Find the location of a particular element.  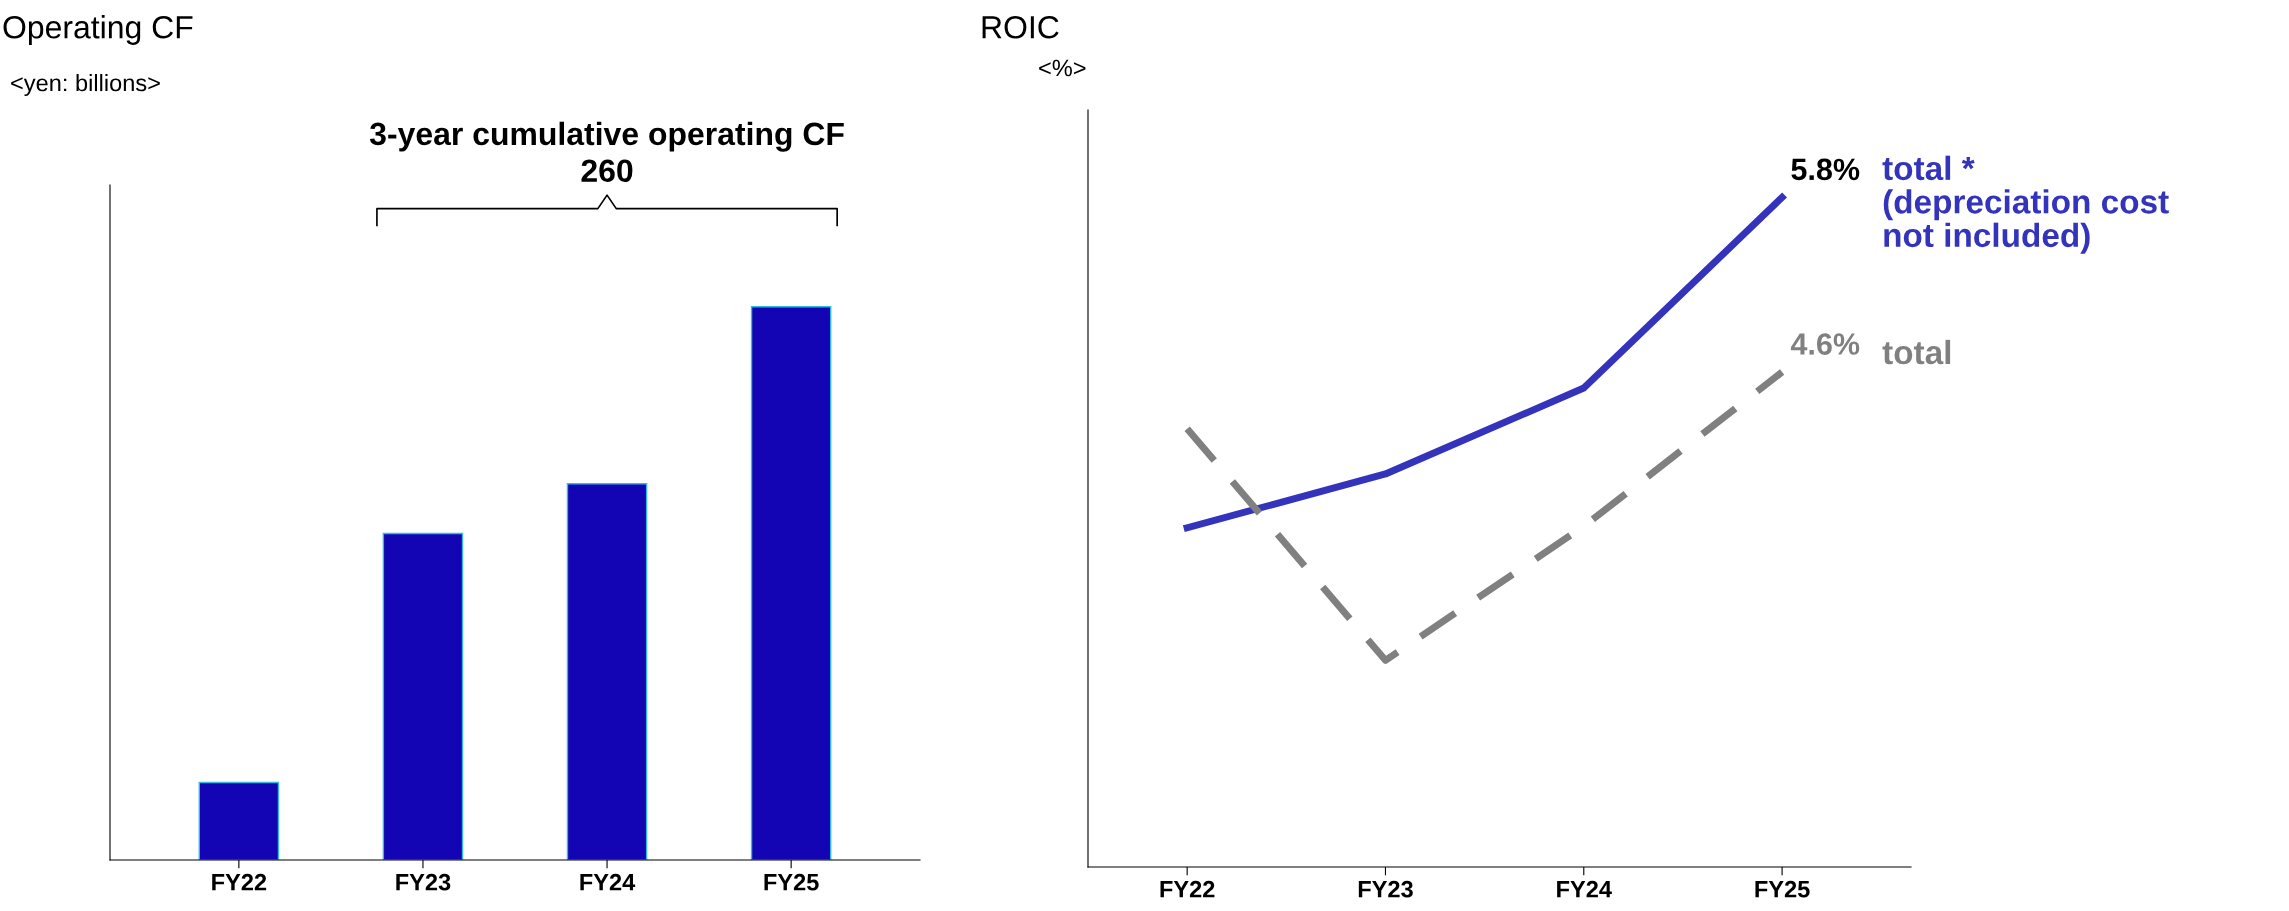

text: total is located at coordinates (1916, 352).